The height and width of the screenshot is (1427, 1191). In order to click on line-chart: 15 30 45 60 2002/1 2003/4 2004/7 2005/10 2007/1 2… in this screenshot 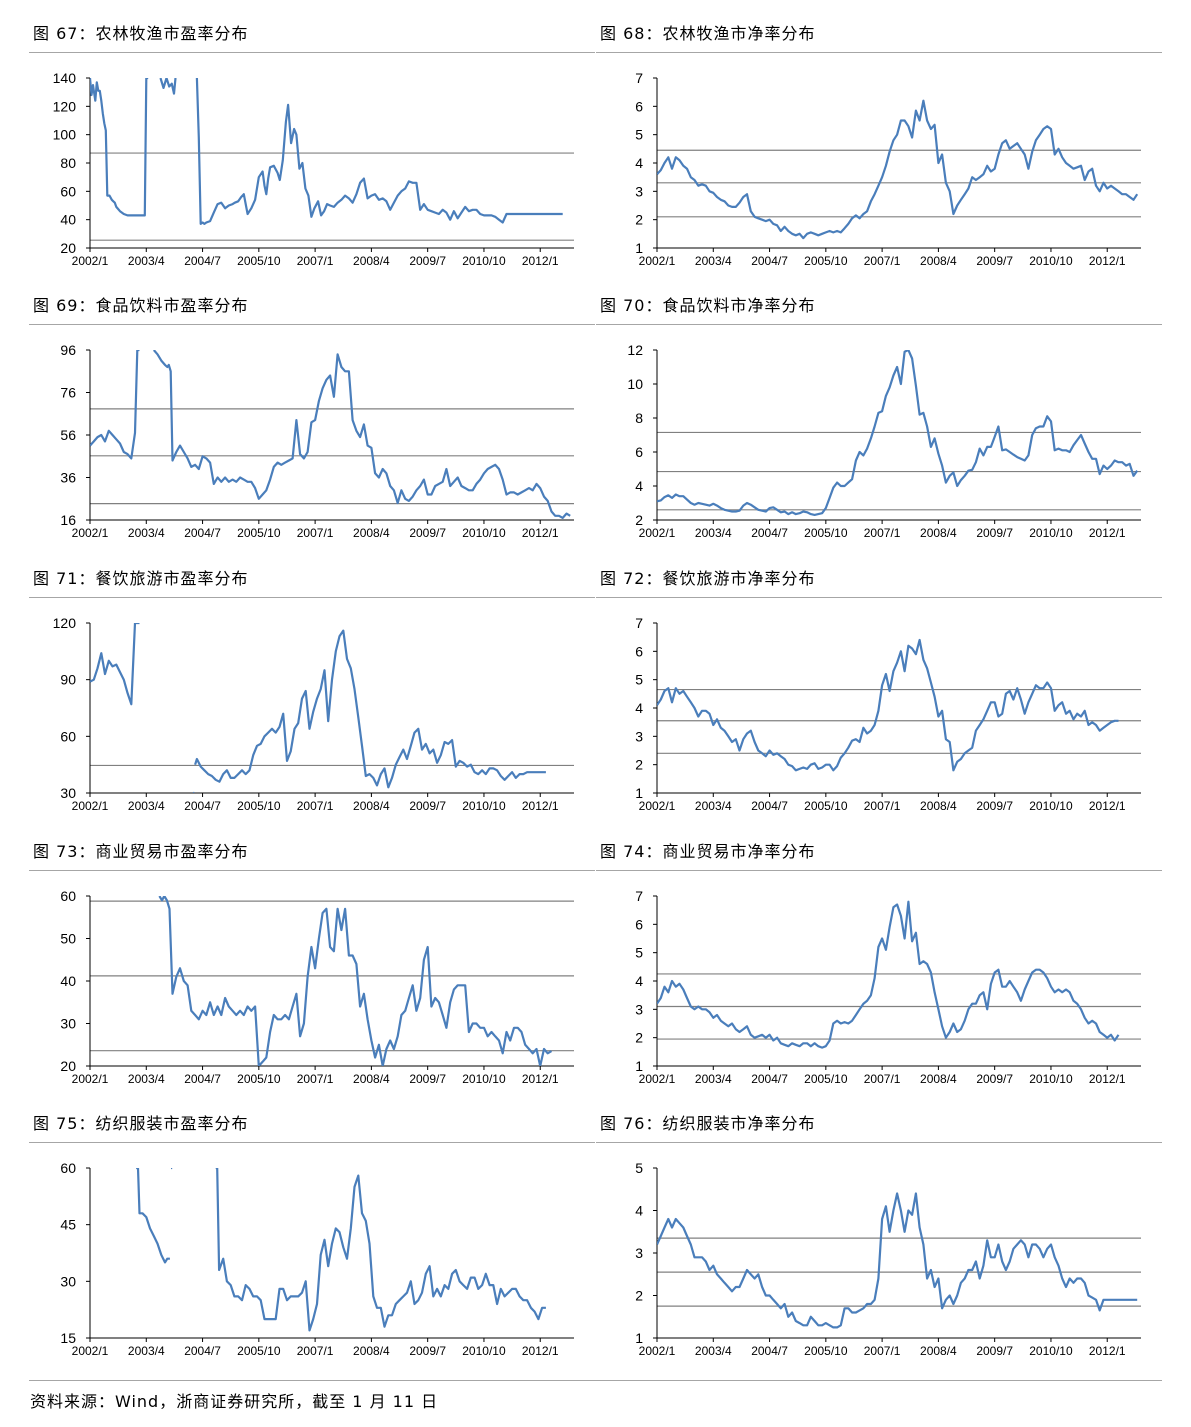, I will do `click(317, 1259)`.